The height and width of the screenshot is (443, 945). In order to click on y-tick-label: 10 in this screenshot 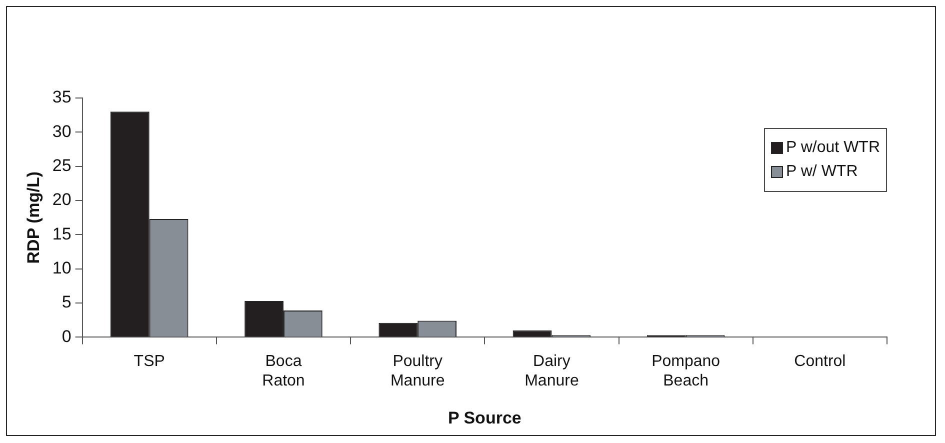, I will do `click(62, 268)`.